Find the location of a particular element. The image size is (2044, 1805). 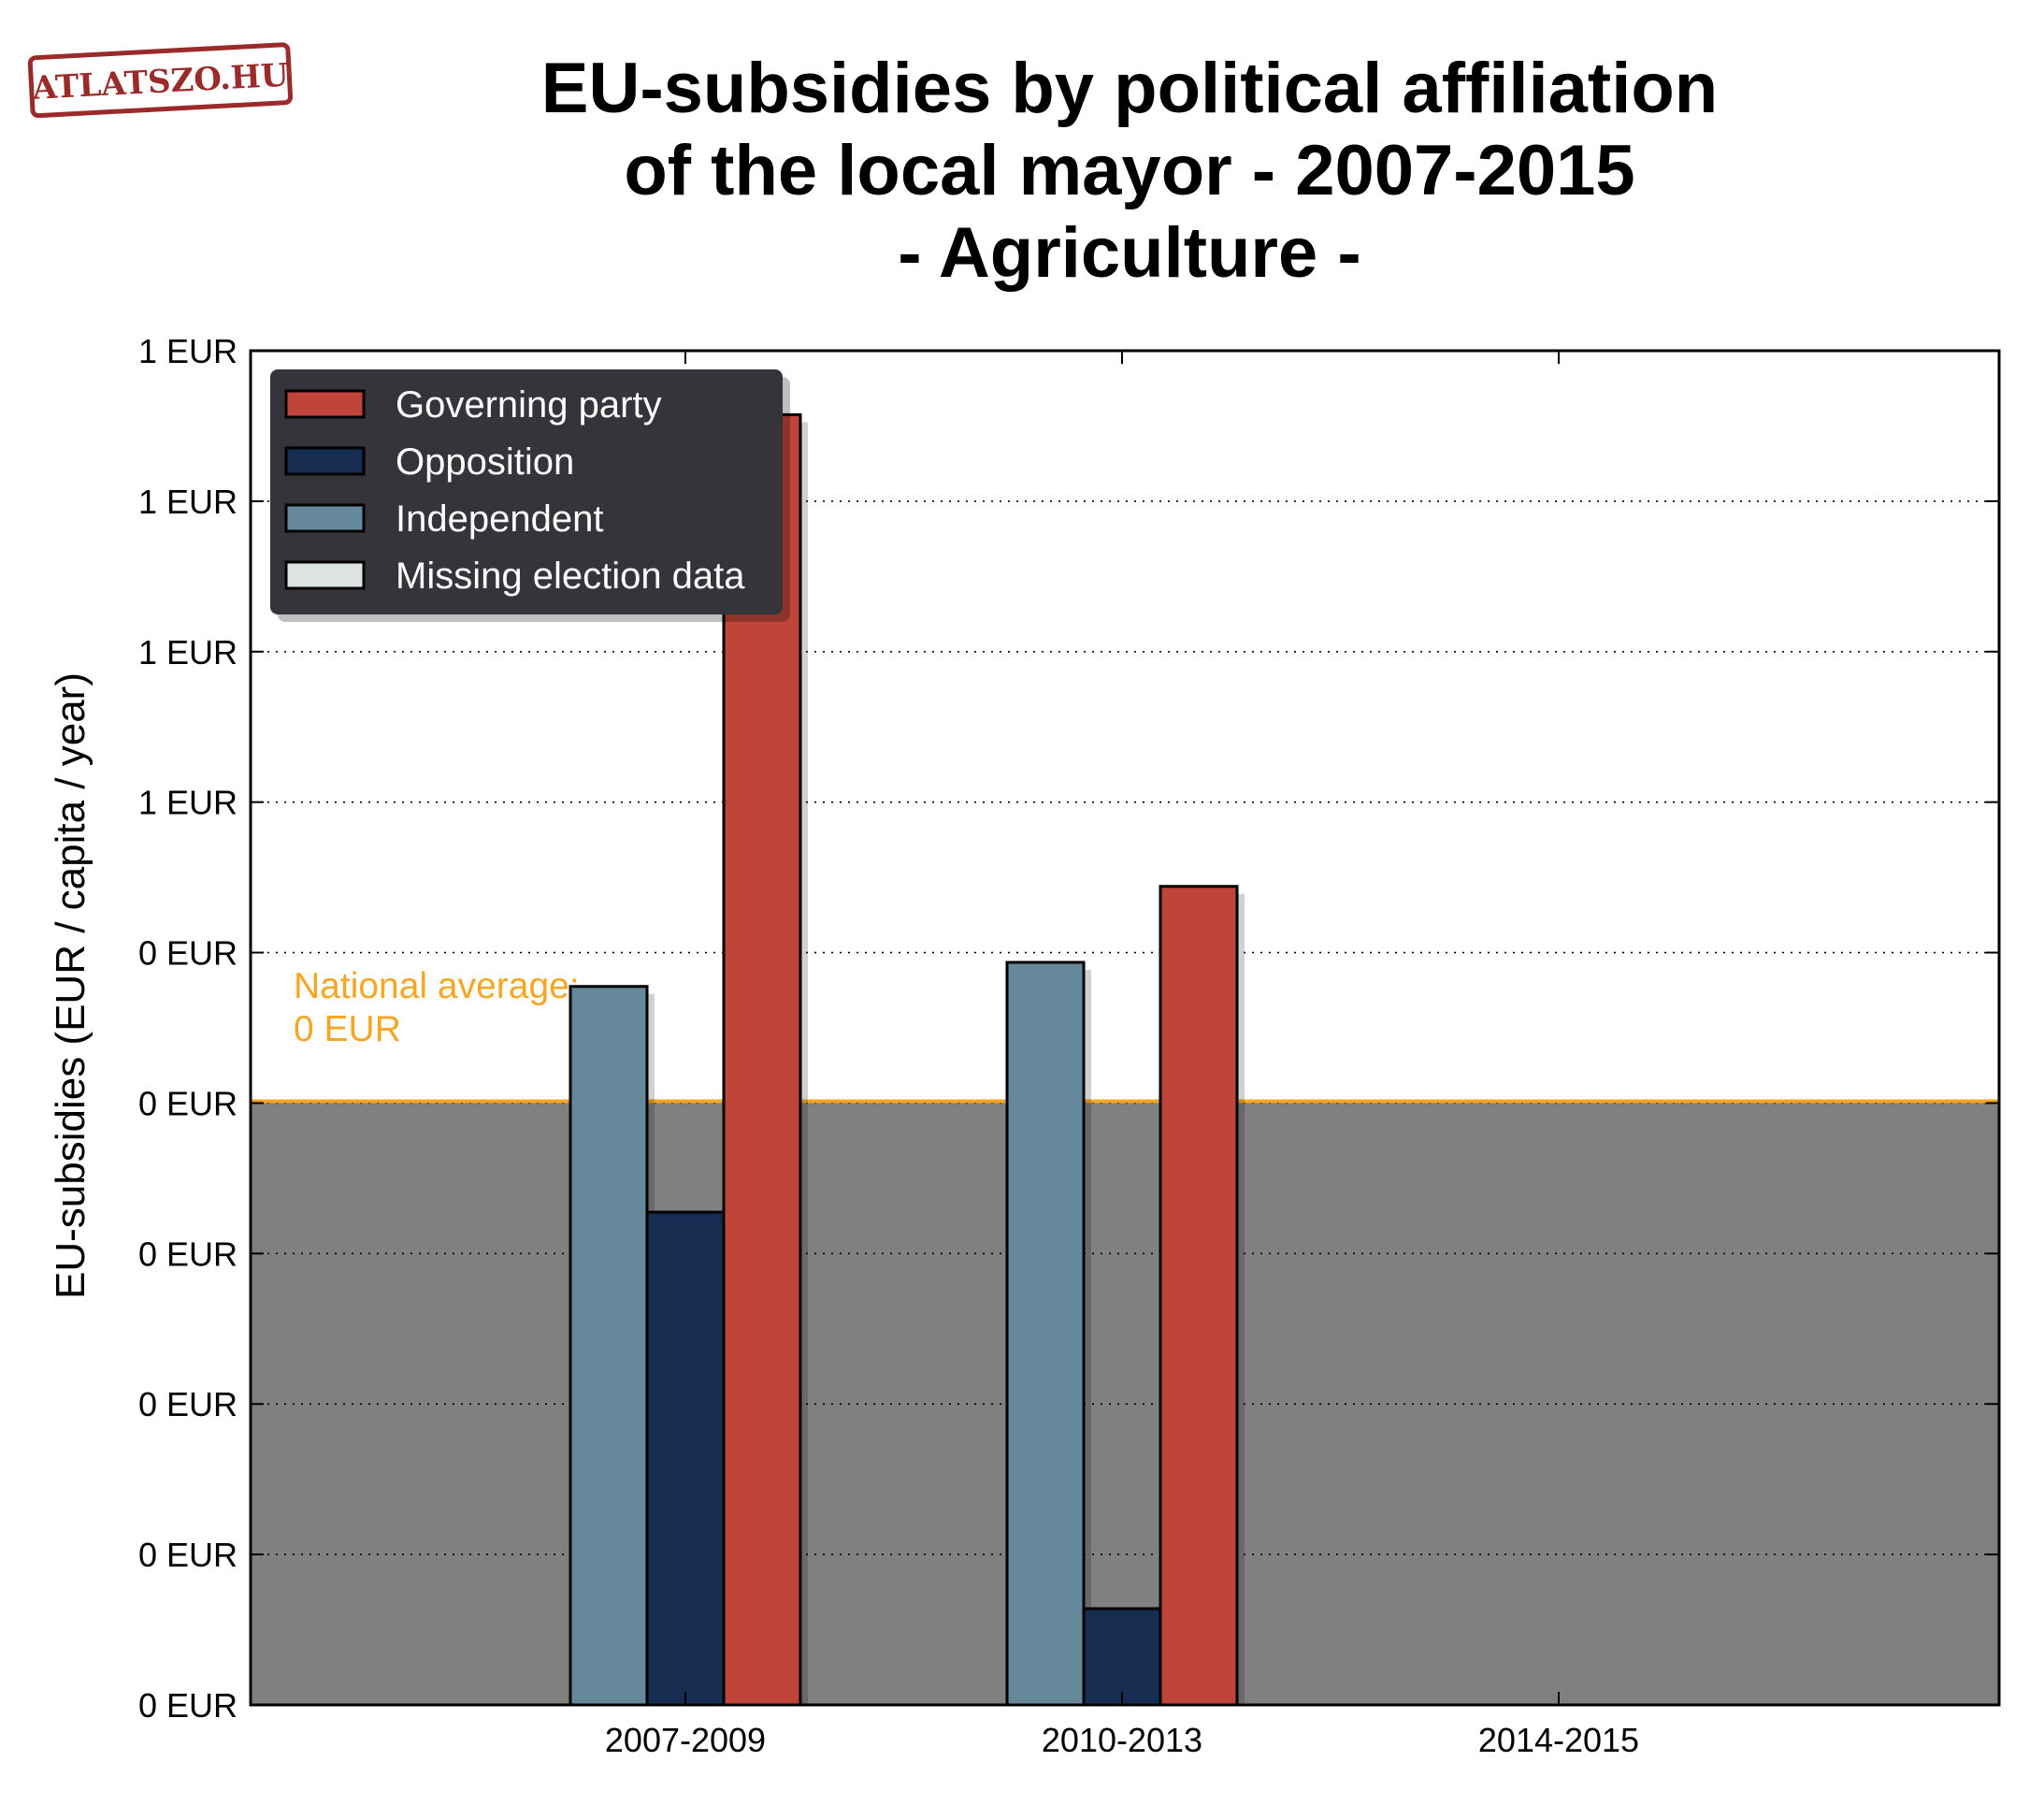

bar-opposition-2010-2013 is located at coordinates (1122, 1657).